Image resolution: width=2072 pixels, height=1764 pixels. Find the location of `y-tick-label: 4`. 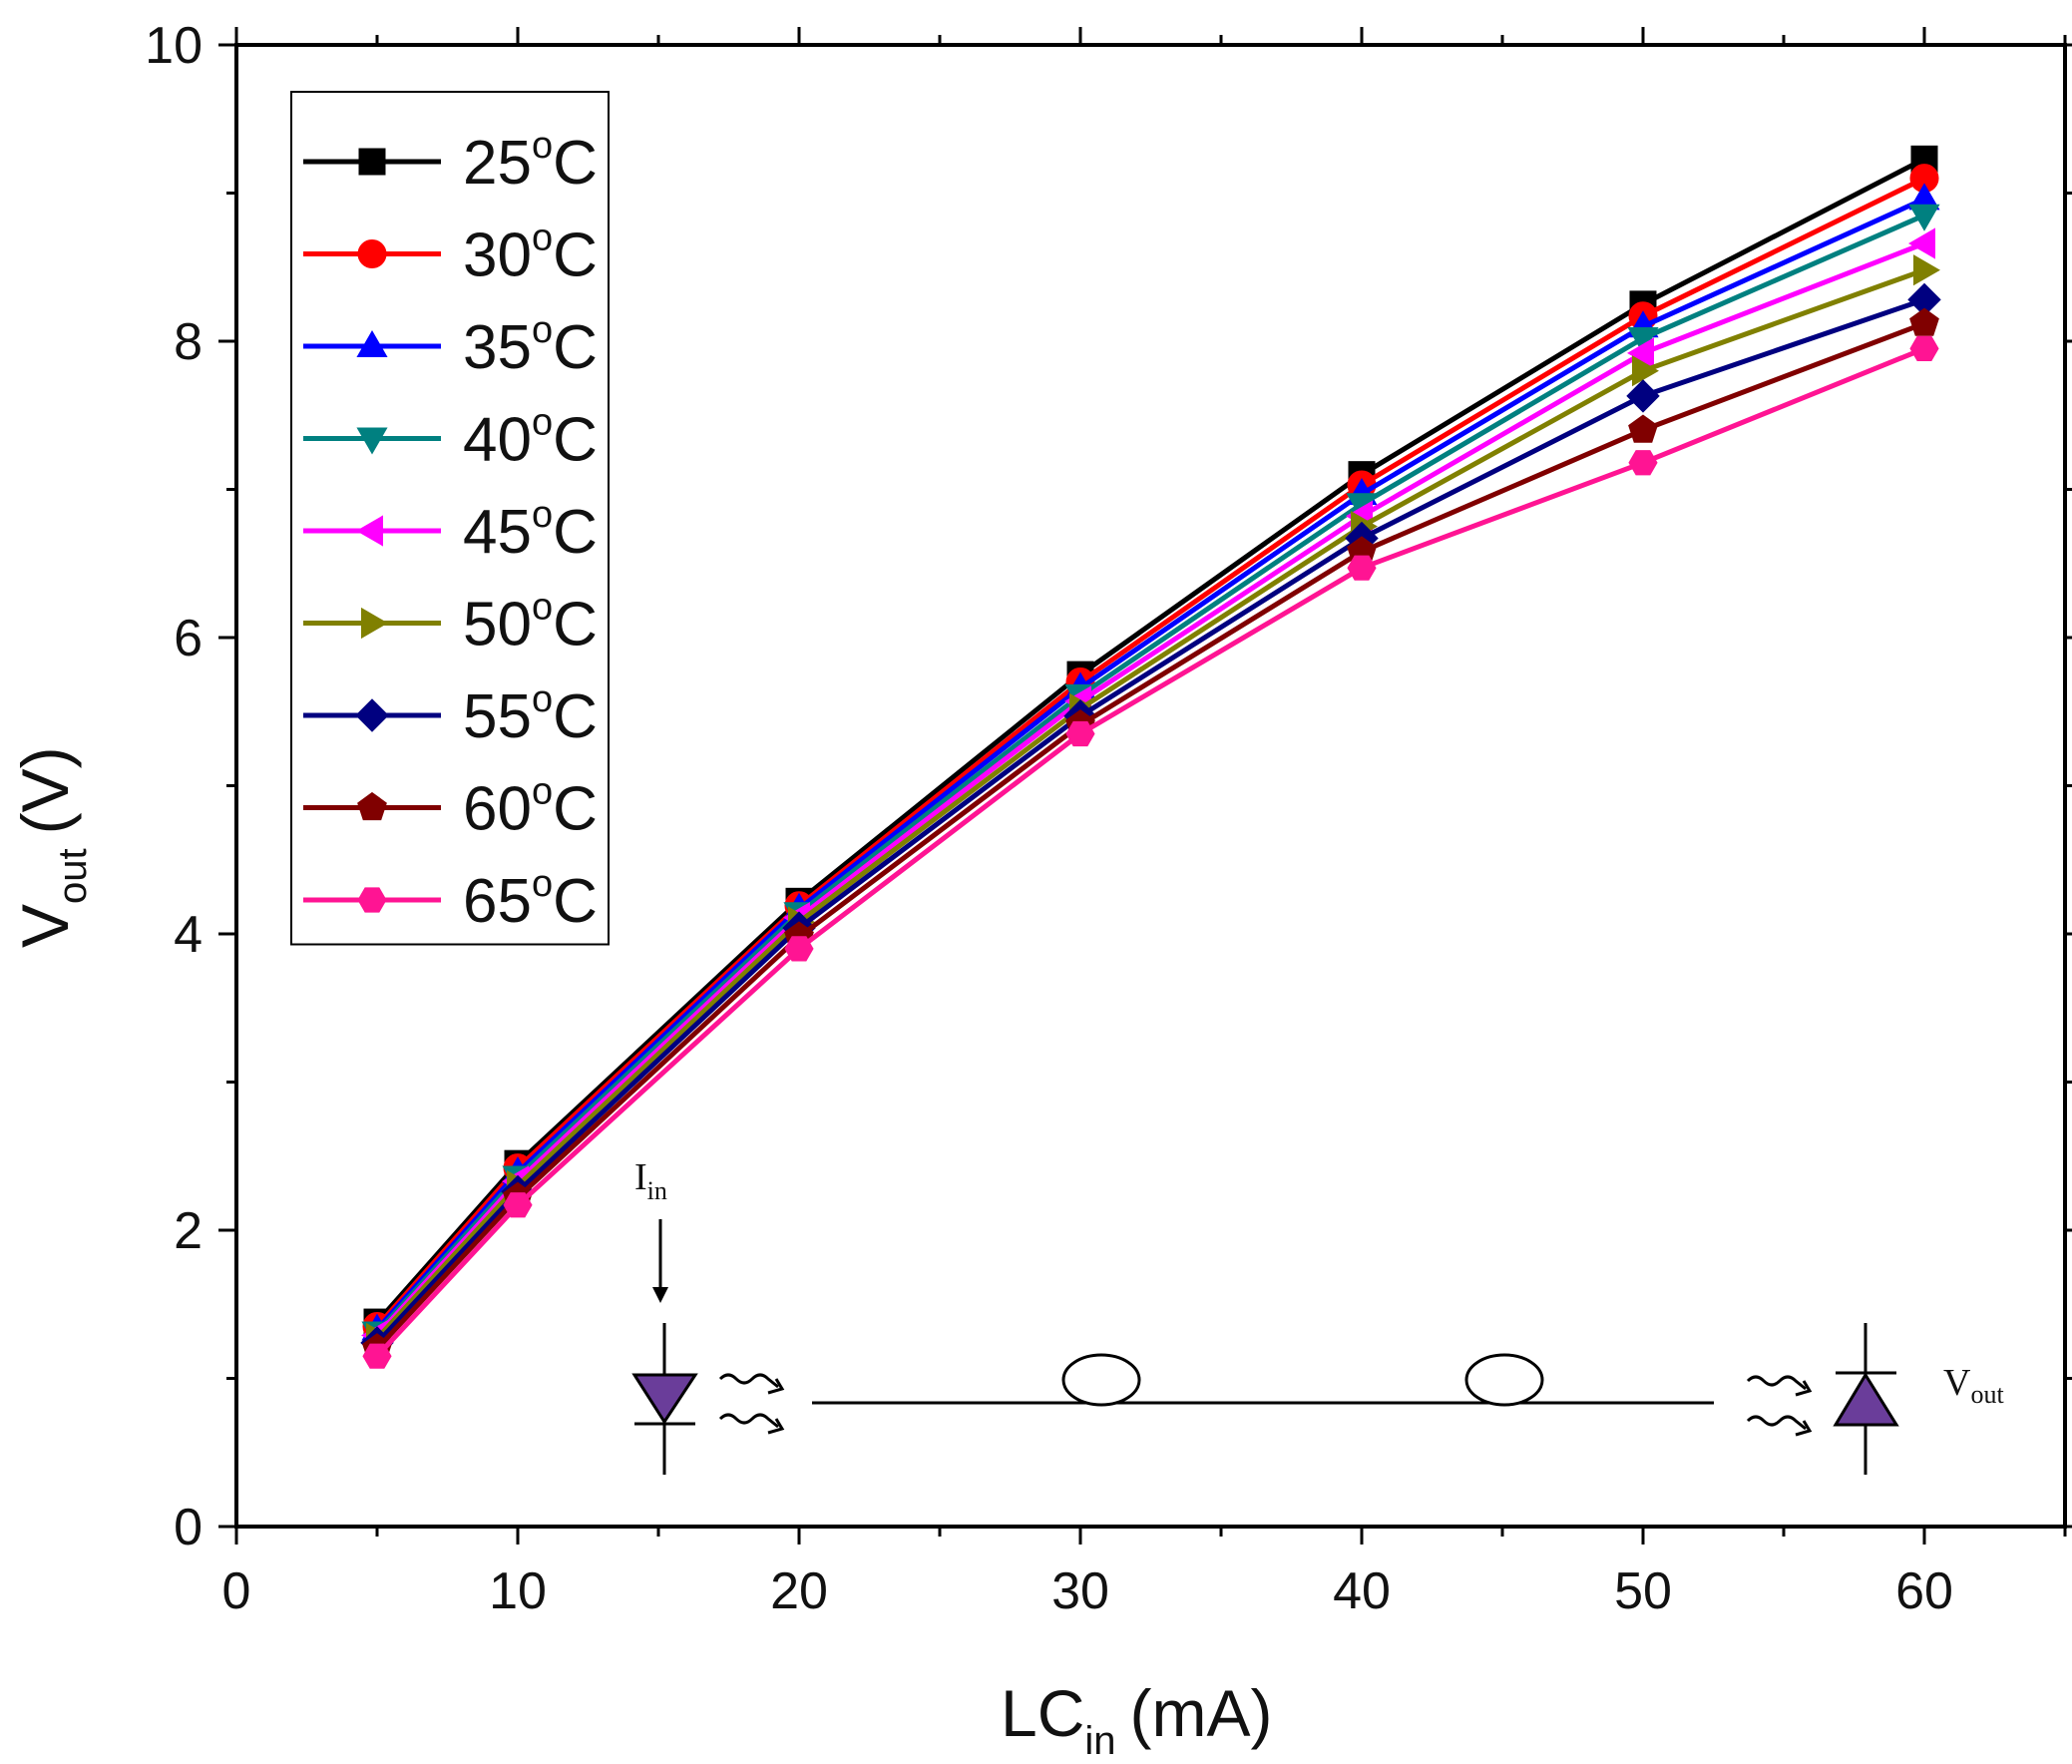

y-tick-label: 4 is located at coordinates (188, 935).